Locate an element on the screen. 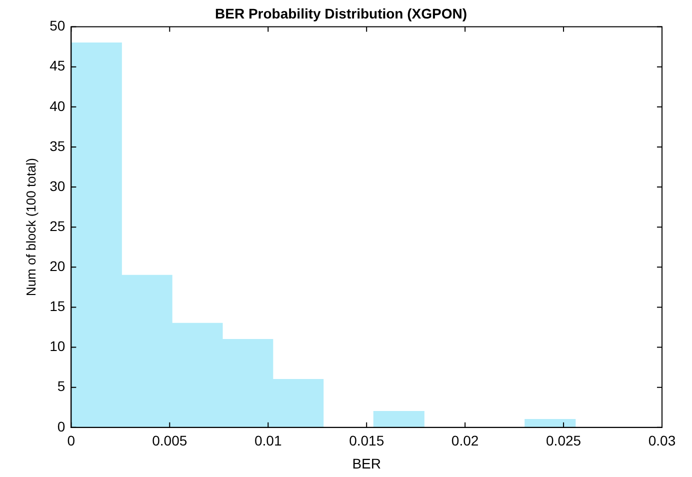 The width and height of the screenshot is (692, 477). y-tick-label: 15 is located at coordinates (58, 306).